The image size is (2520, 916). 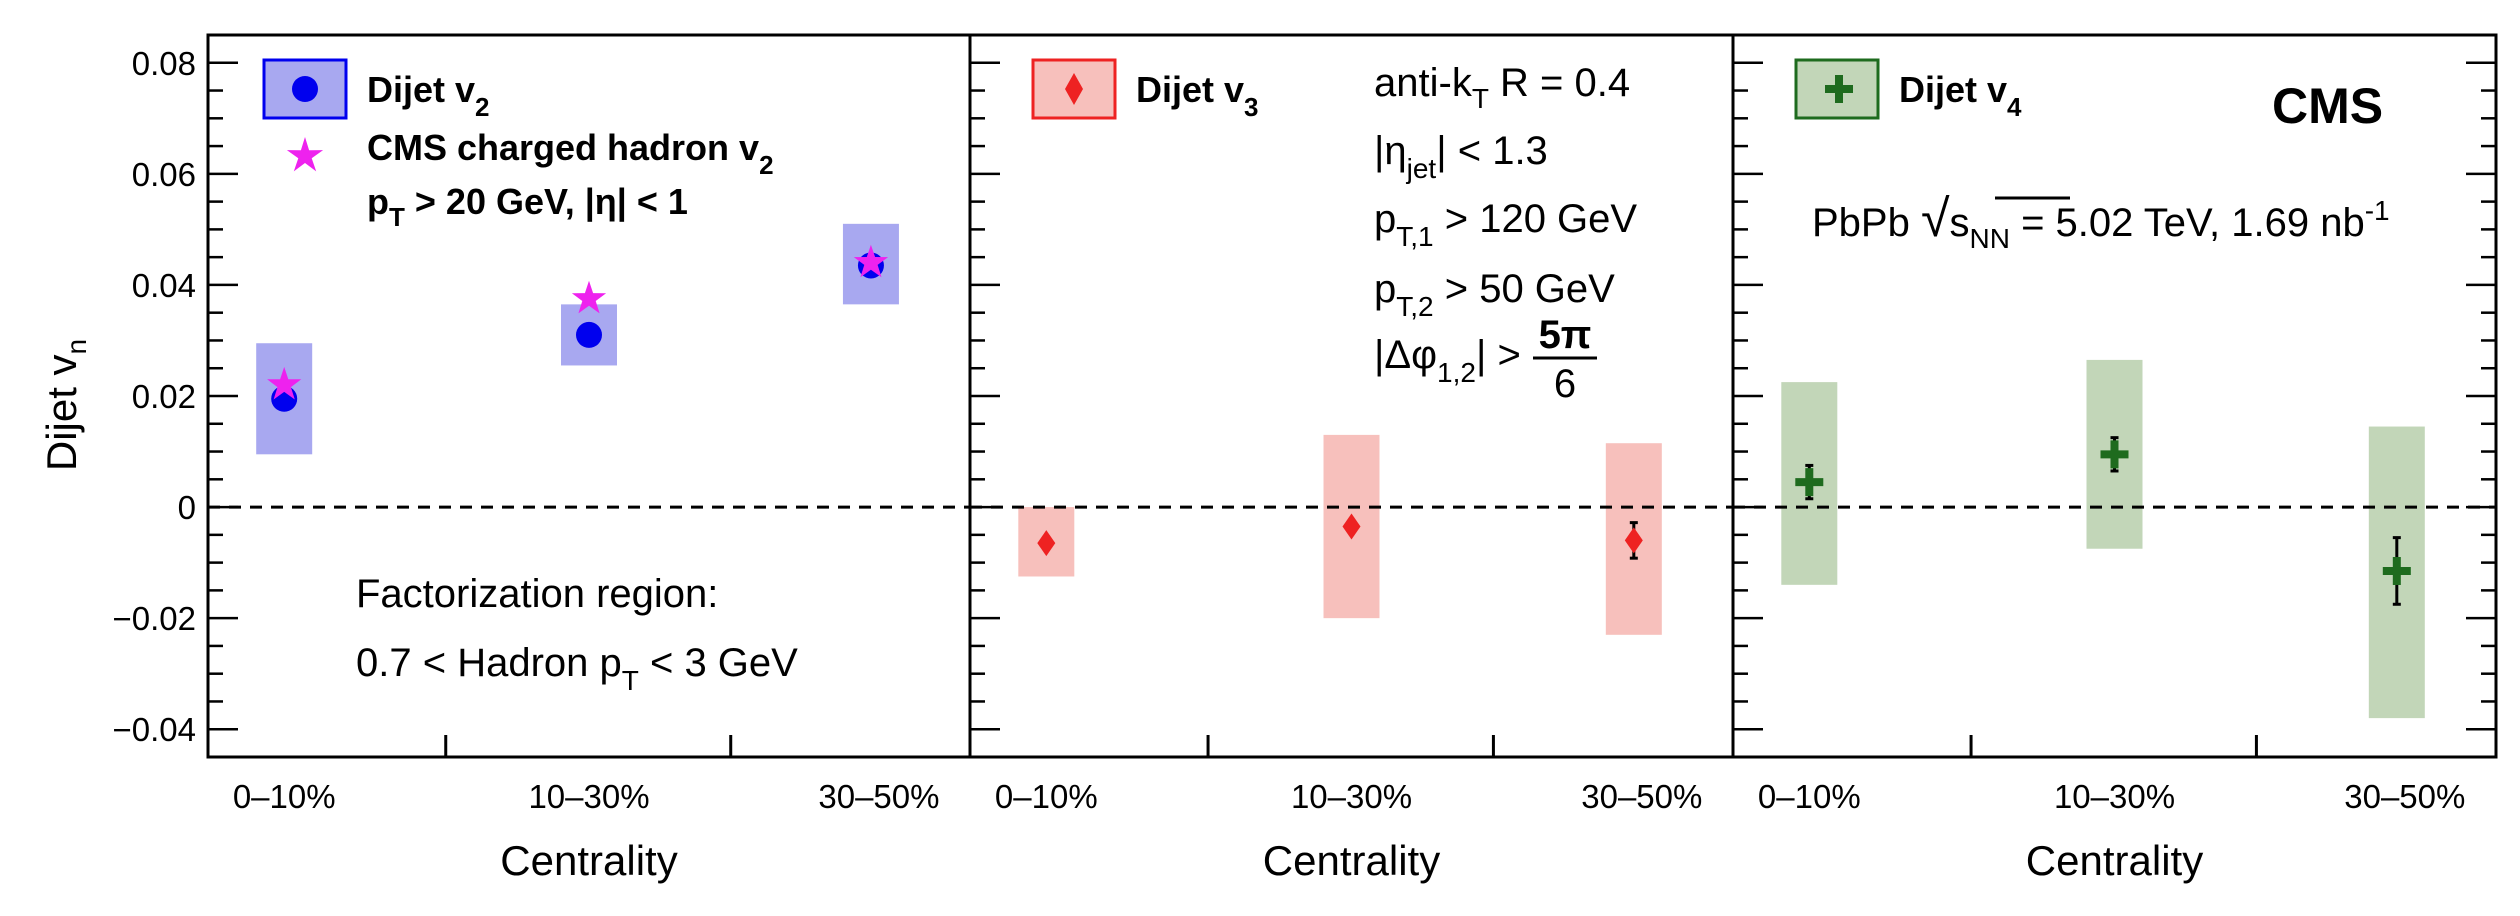 I want to click on legend-dijet-v3-marker, so click(x=1074, y=89).